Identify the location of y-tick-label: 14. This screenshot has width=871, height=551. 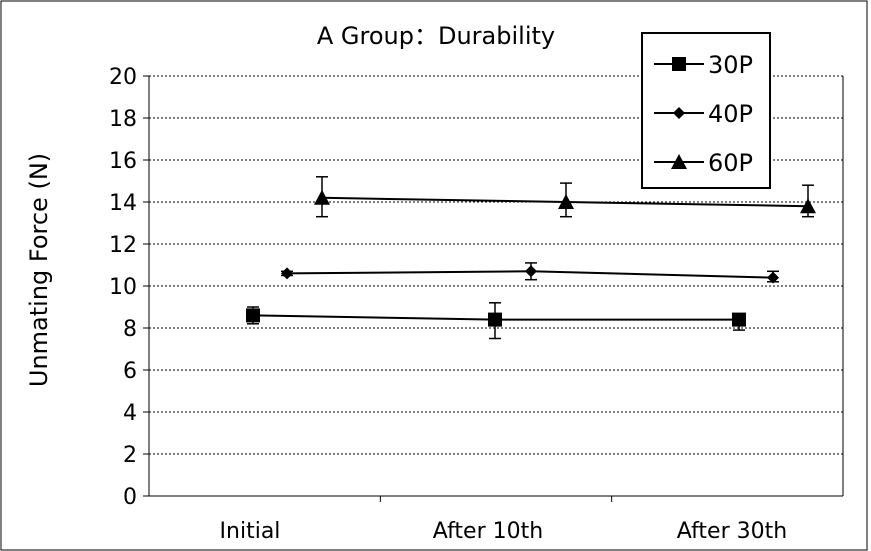
(123, 203).